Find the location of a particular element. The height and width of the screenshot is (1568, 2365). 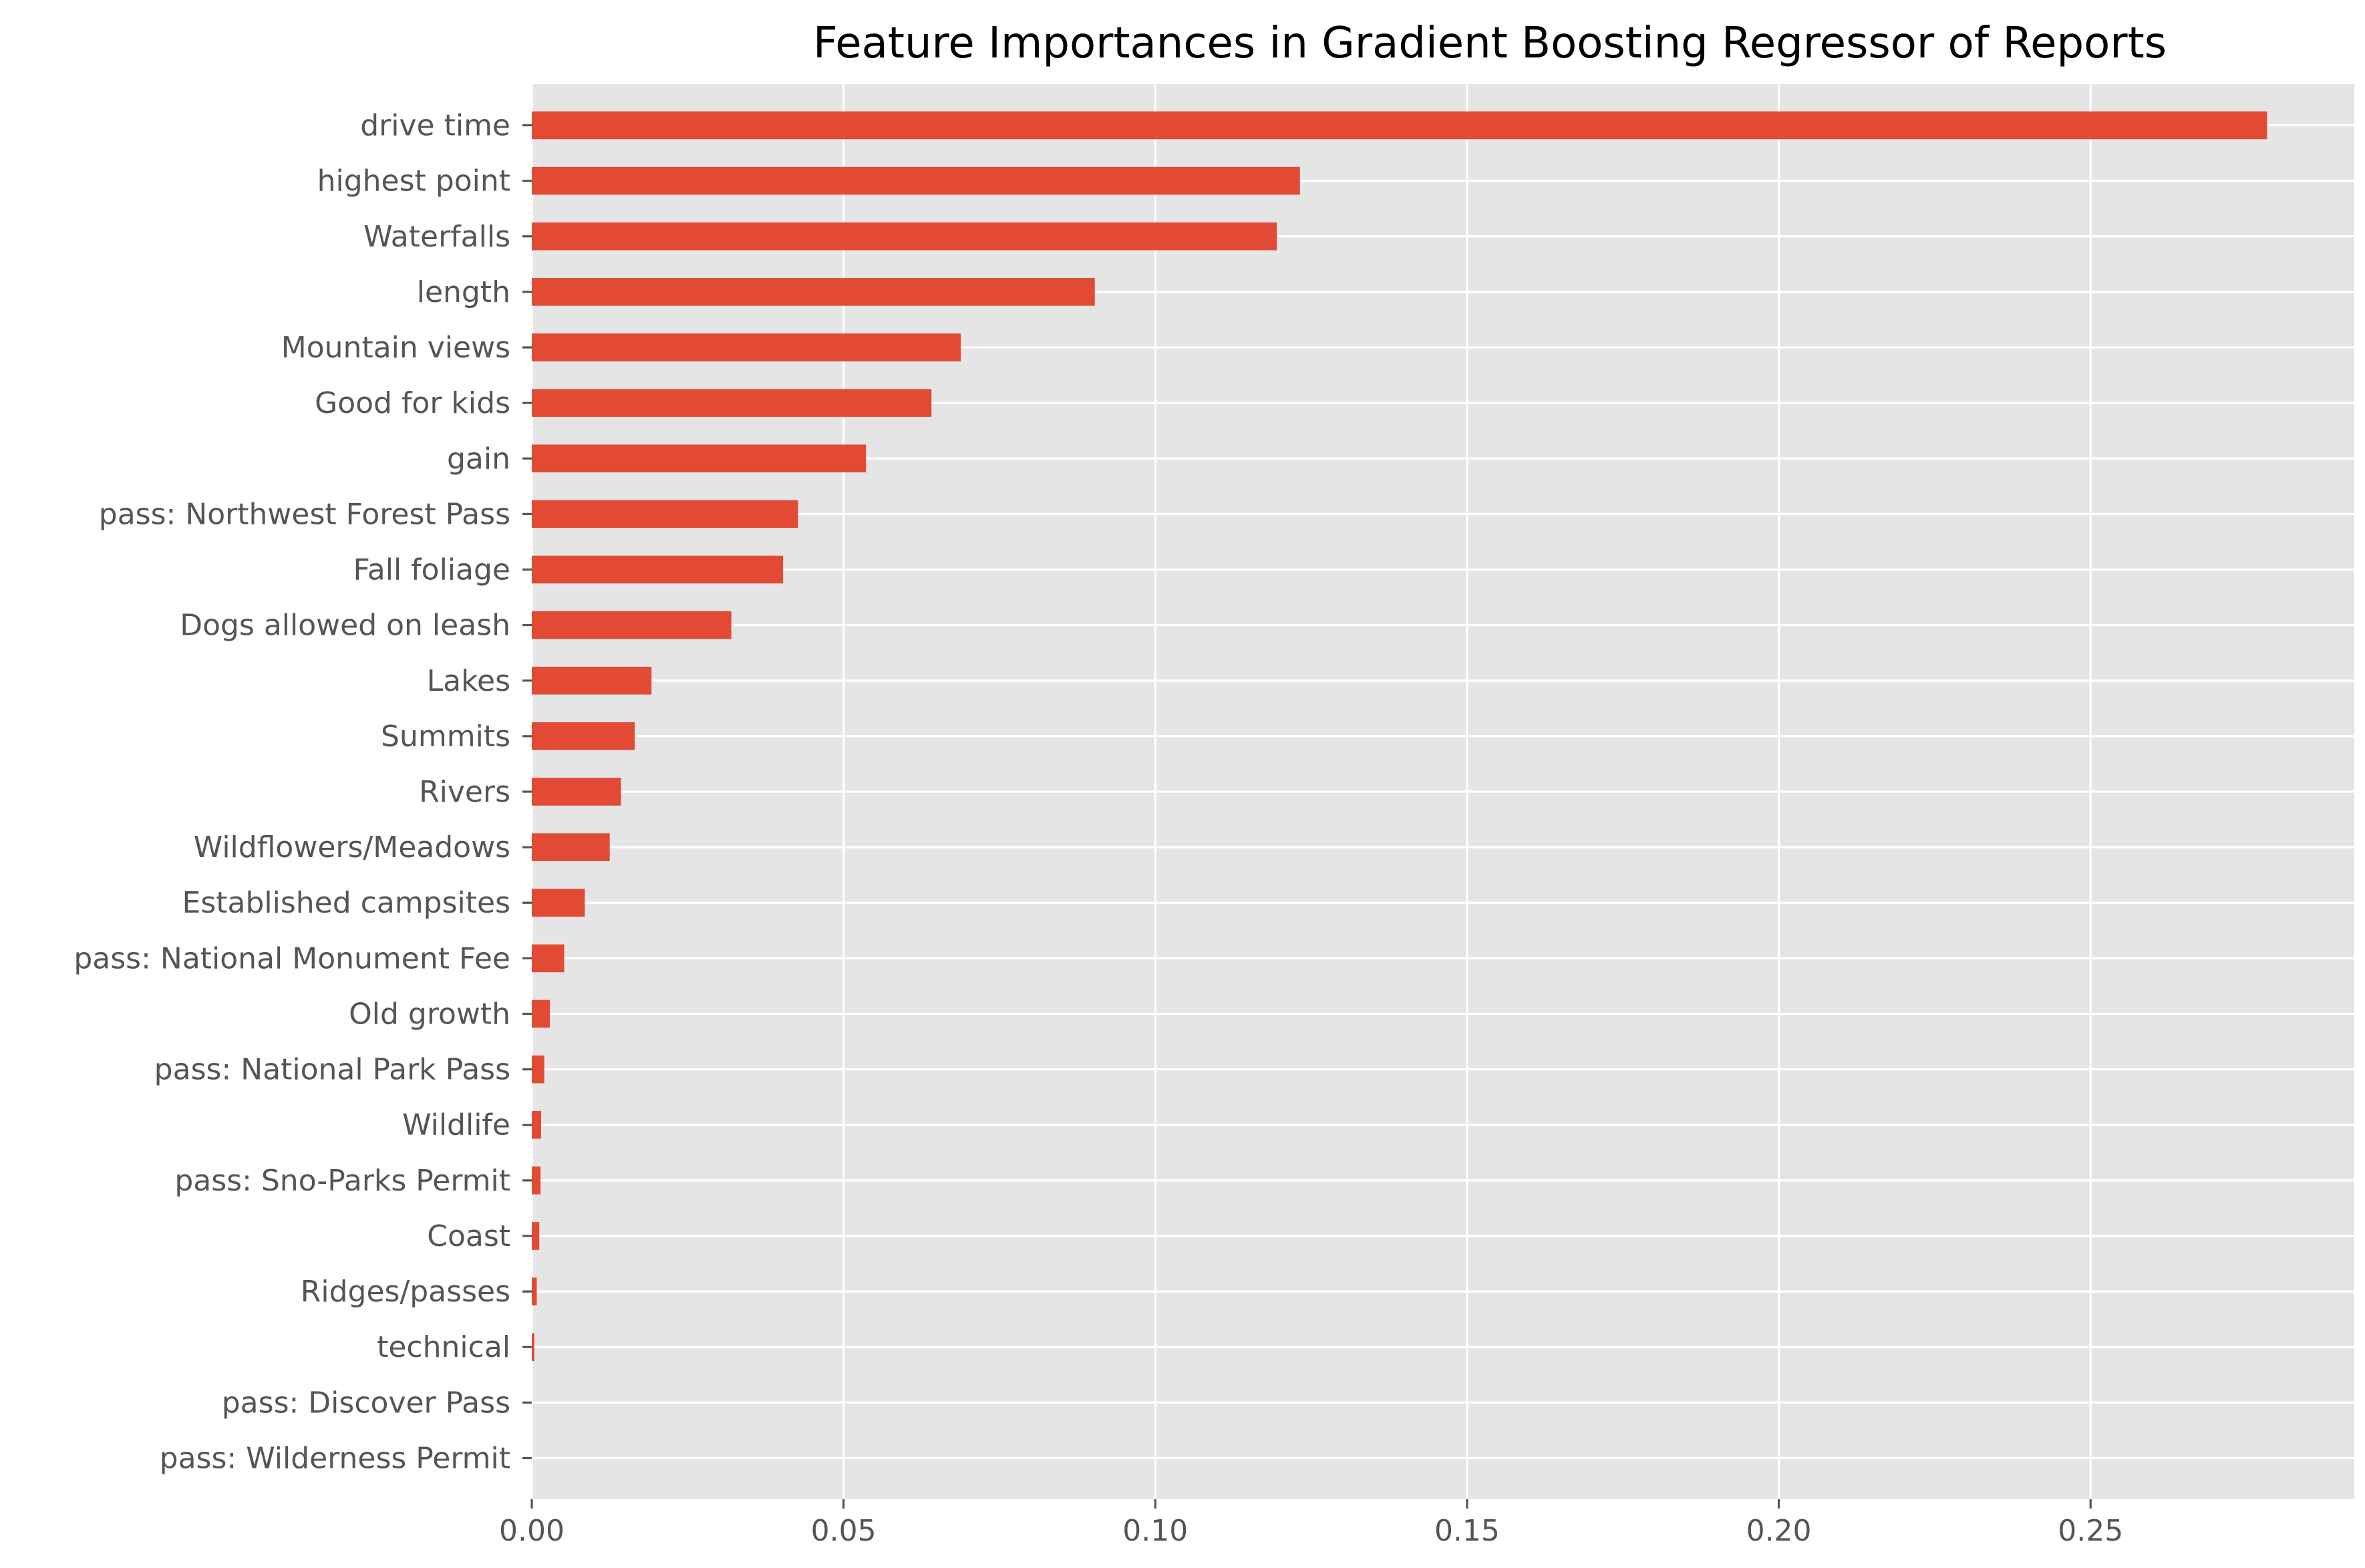

y-tick-label: pass: National Monument Fee is located at coordinates (292, 958).